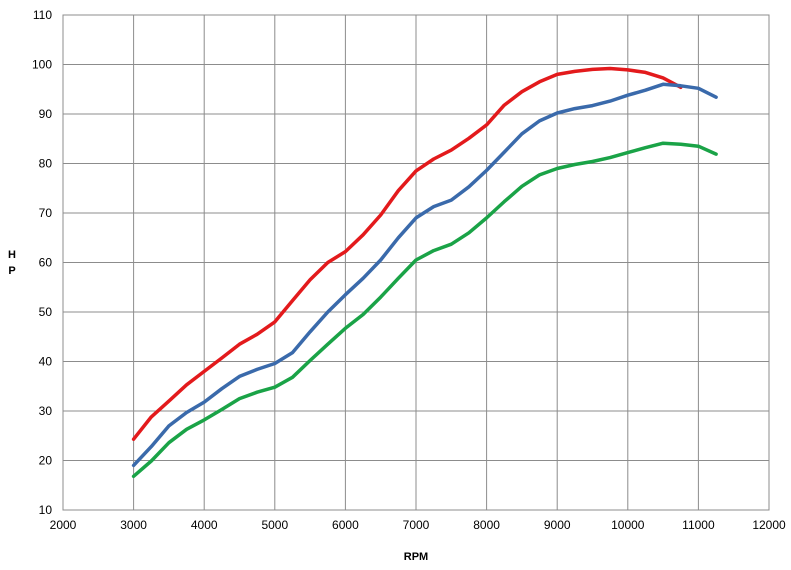 Image resolution: width=791 pixels, height=570 pixels. Describe the element at coordinates (46, 510) in the screenshot. I see `y-tick-label: 10` at that location.